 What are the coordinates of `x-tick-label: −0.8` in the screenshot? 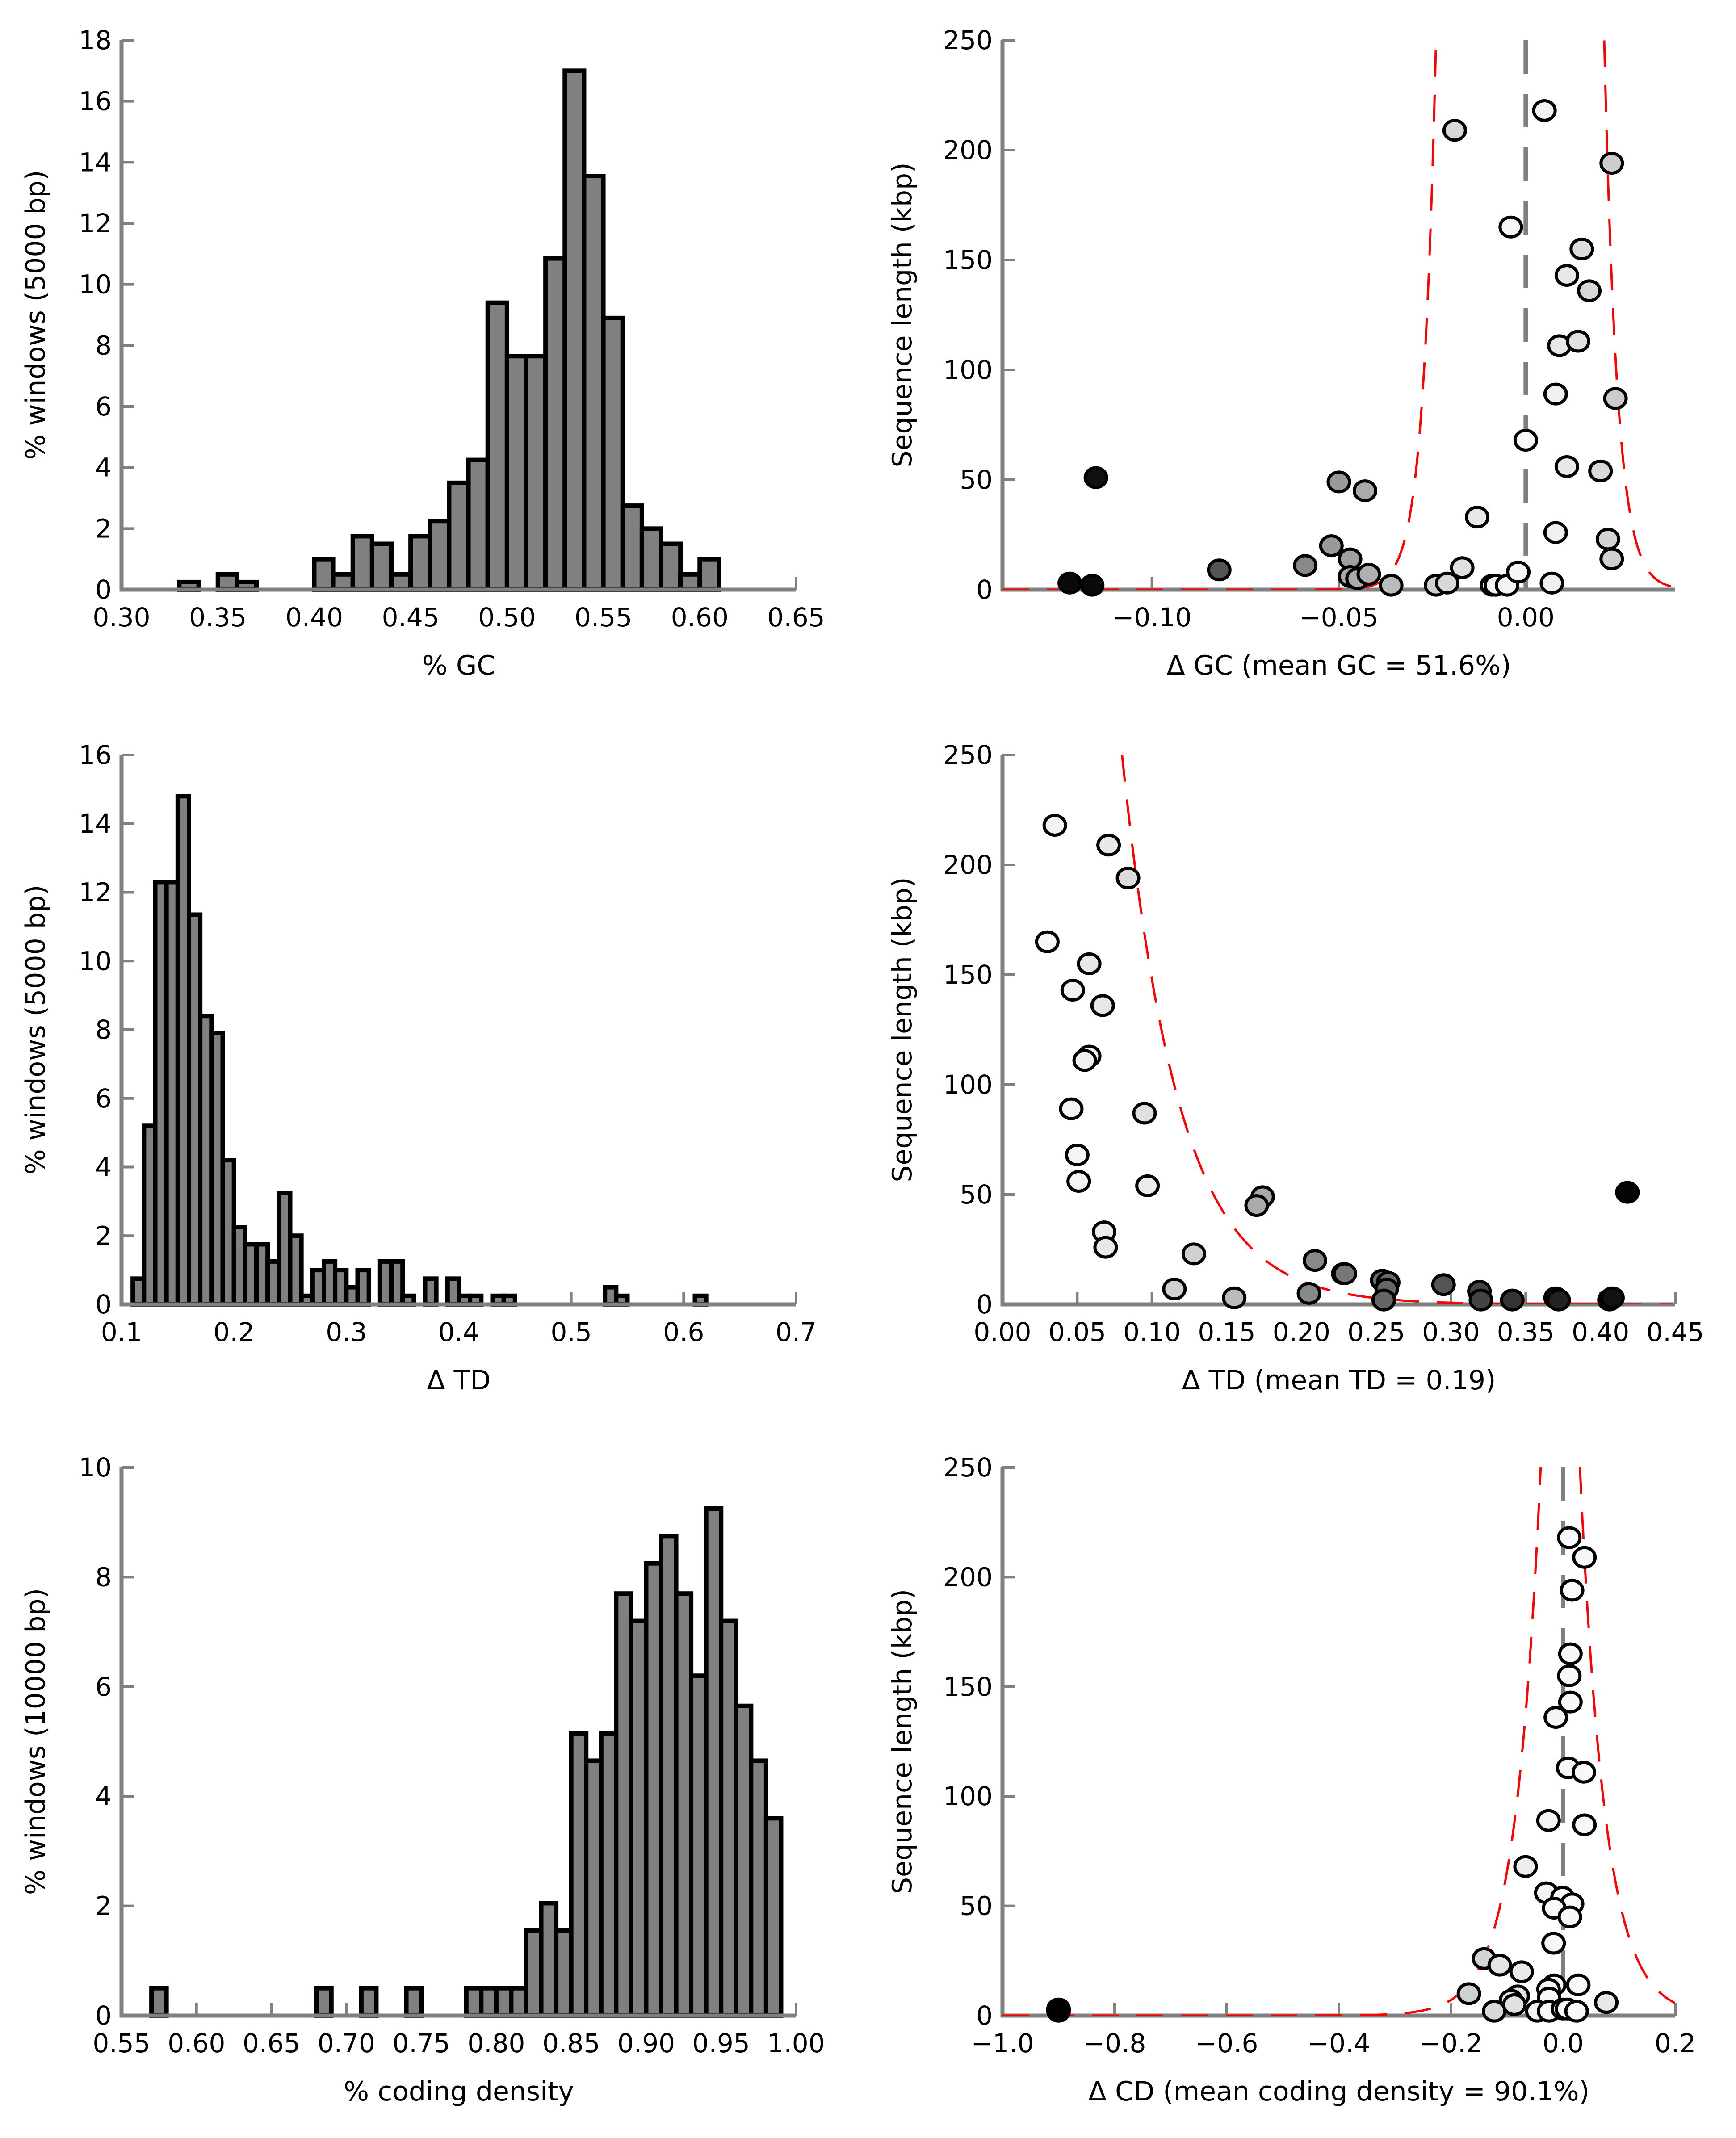 It's located at (1114, 2043).